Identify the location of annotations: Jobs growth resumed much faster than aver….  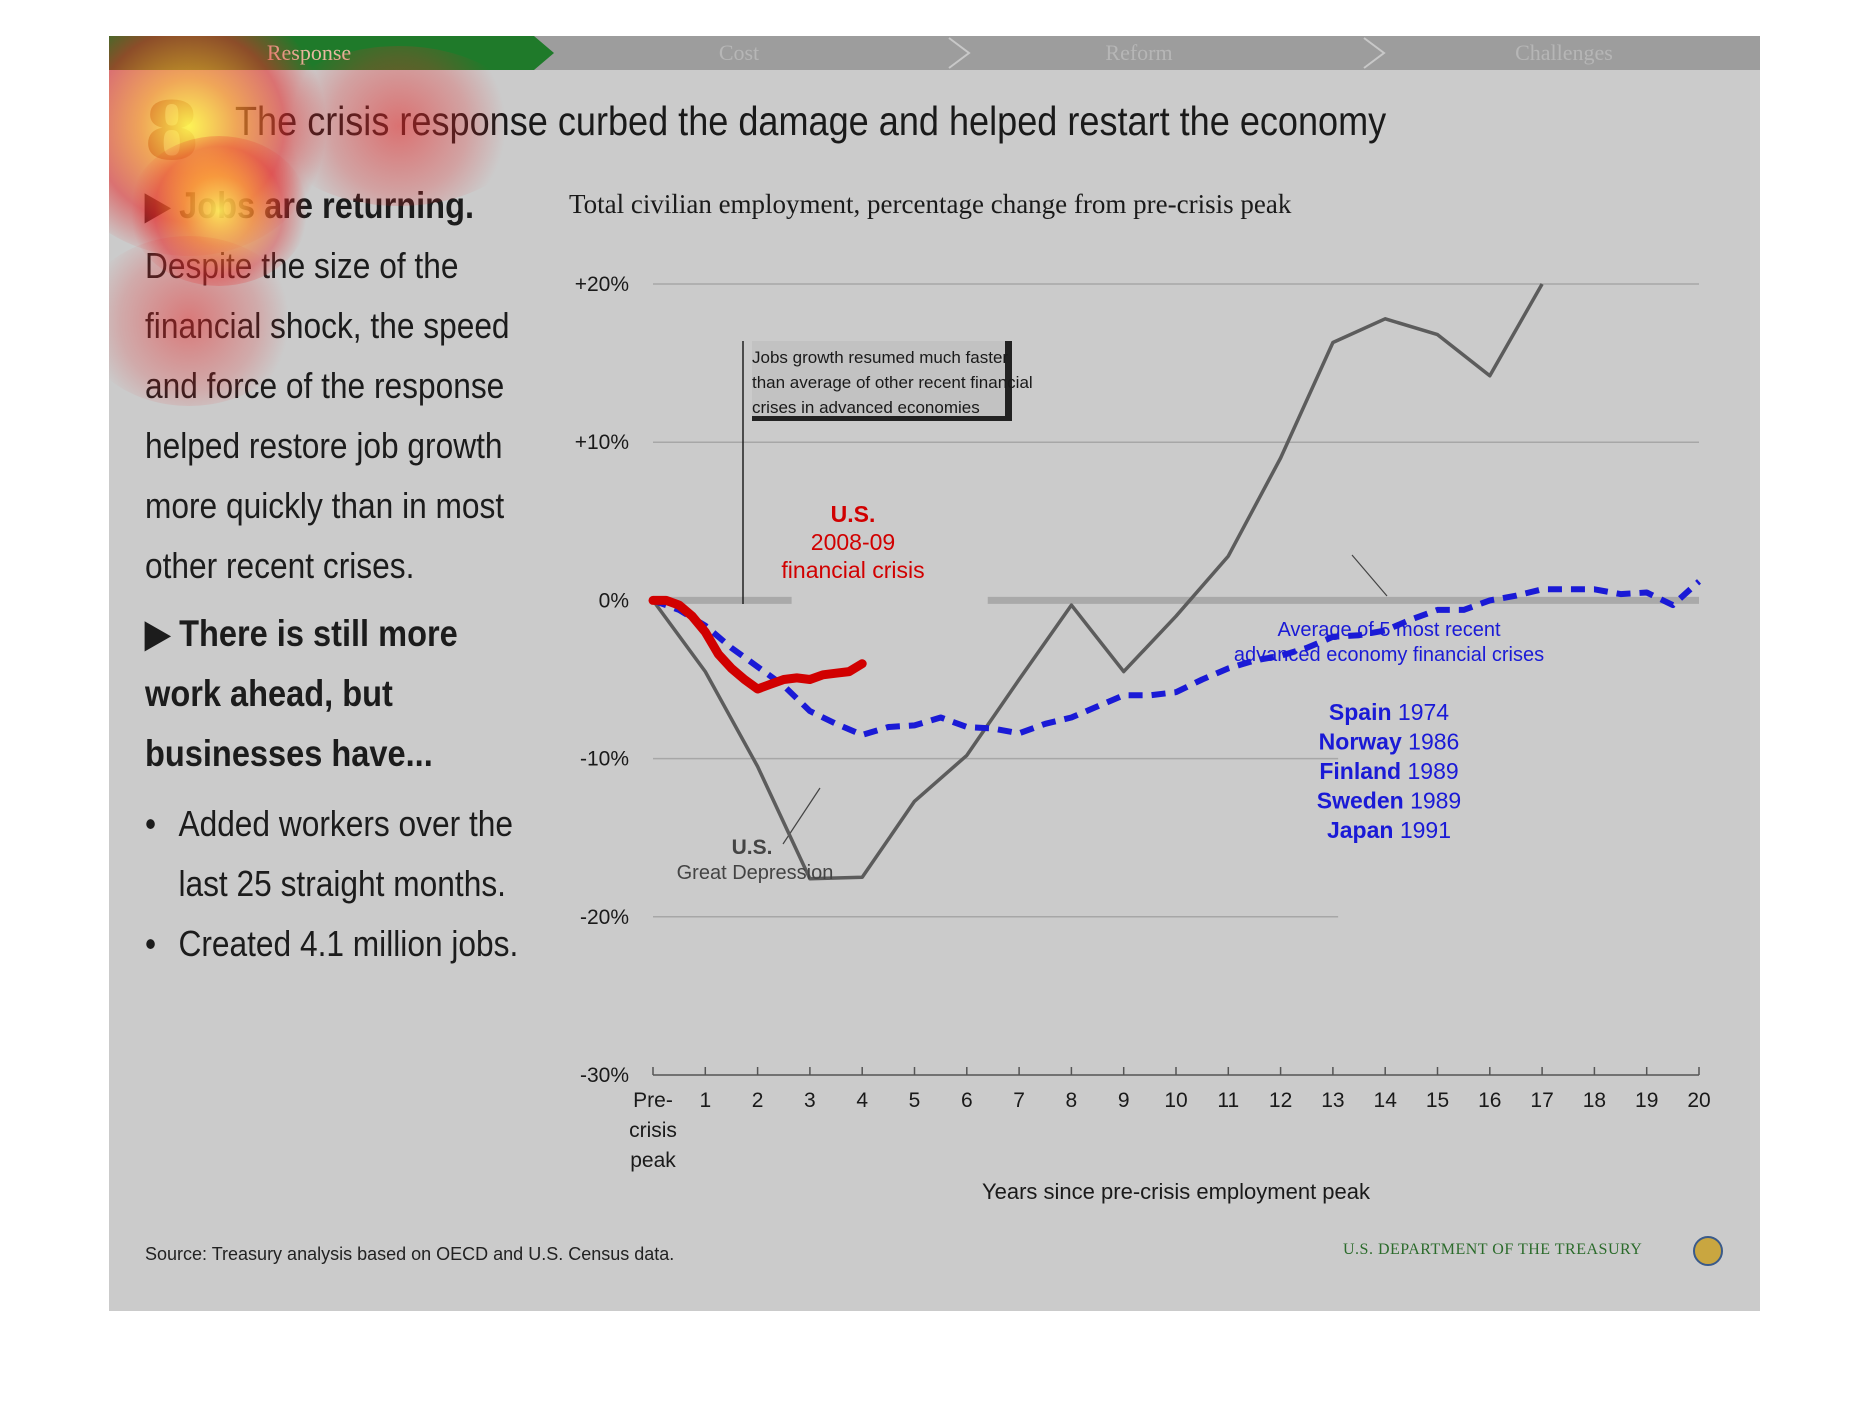
(1065, 593).